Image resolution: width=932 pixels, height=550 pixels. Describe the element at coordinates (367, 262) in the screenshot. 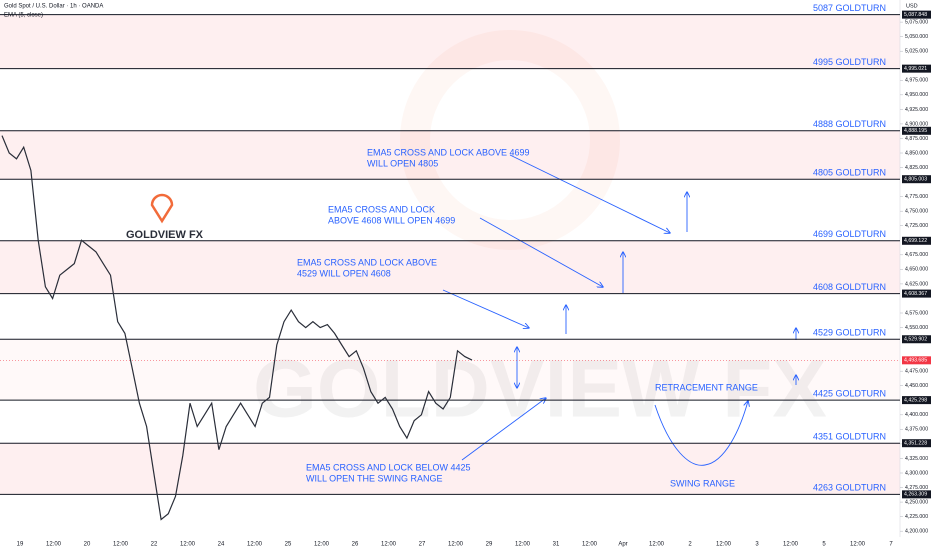

I see `annotation: EMA5 CROSS AND LOCK ABOVE` at that location.